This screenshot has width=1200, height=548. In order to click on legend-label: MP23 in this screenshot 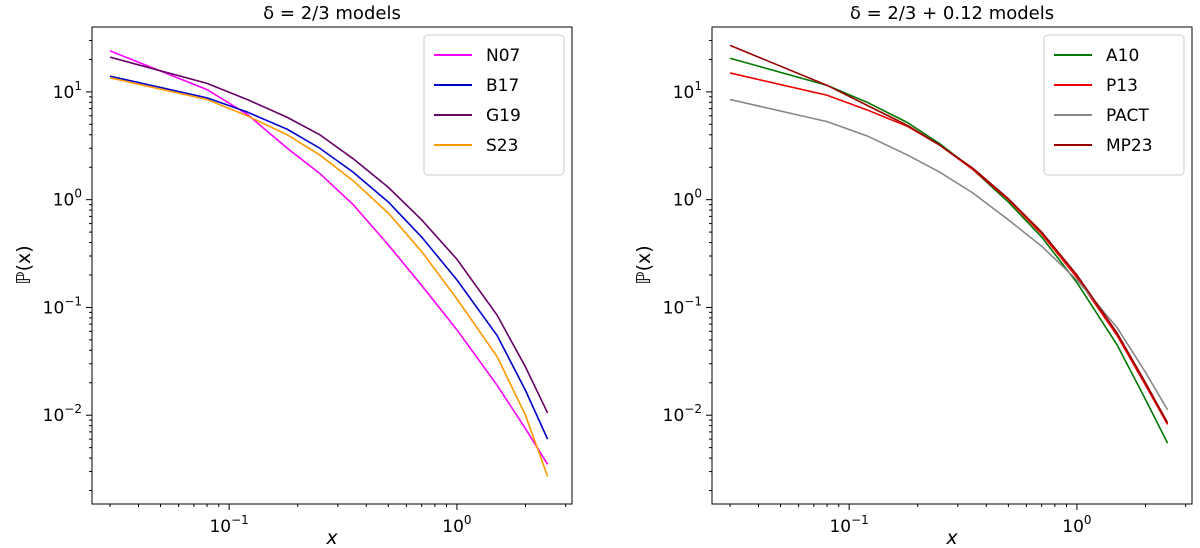, I will do `click(1129, 146)`.